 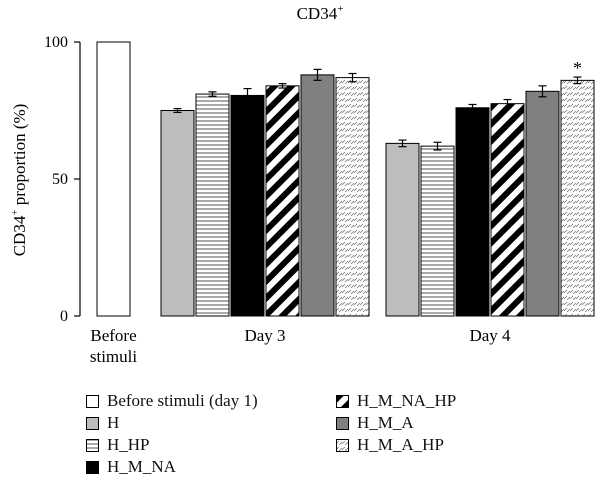 What do you see at coordinates (113, 335) in the screenshot?
I see `x-tick-label: Before` at bounding box center [113, 335].